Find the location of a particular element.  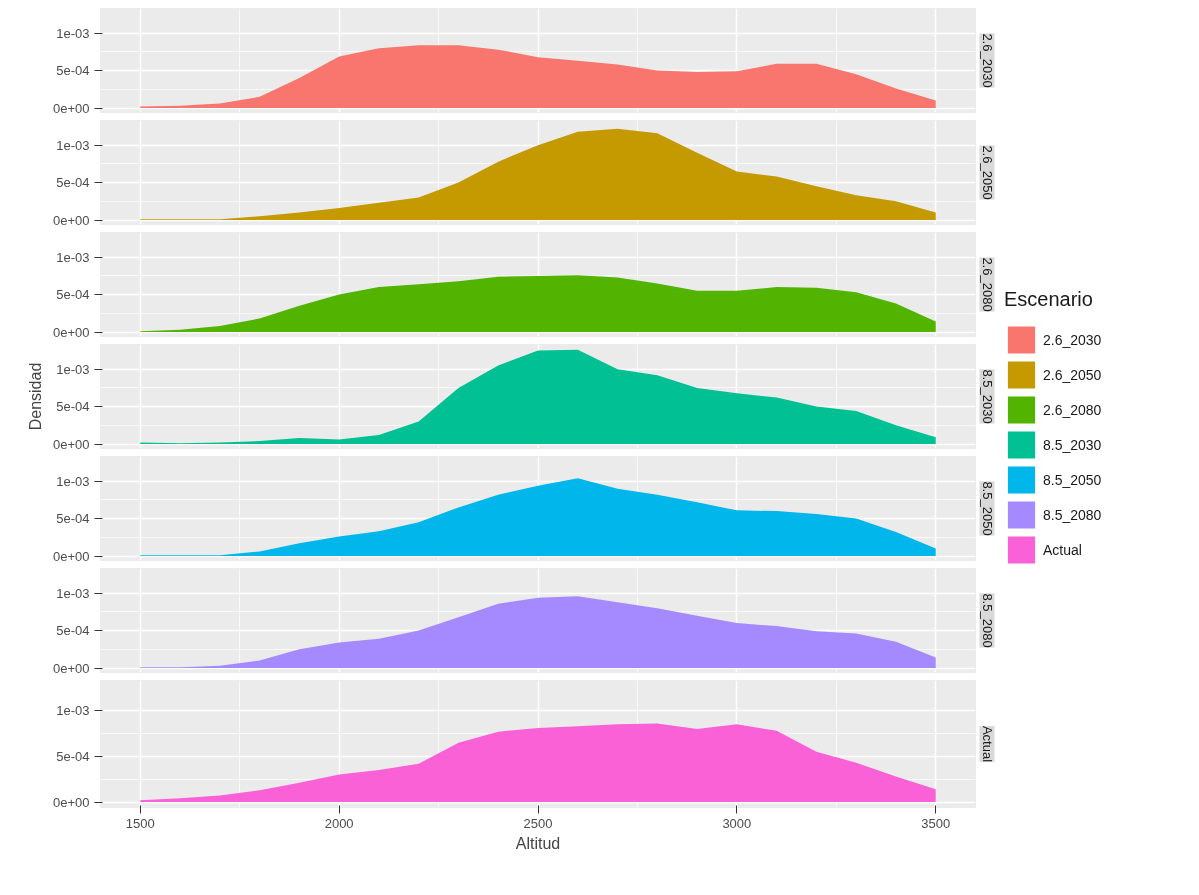

y-axis-title: Densidad is located at coordinates (35, 396).